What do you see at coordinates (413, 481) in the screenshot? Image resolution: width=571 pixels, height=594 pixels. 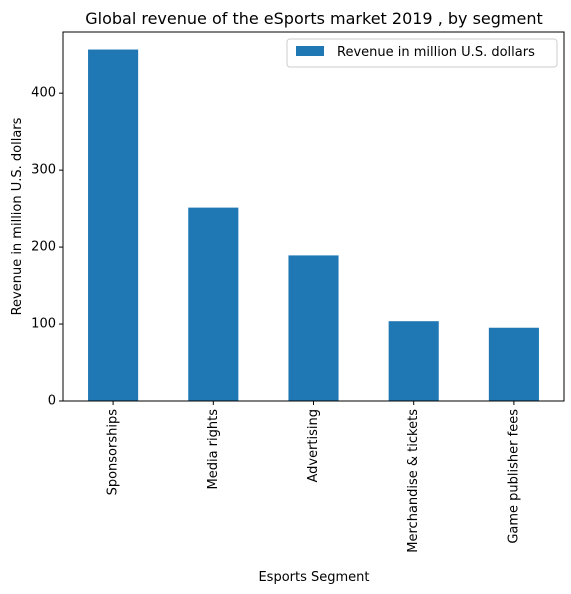 I see `x-tick-label-3: Merchandise & tickets` at bounding box center [413, 481].